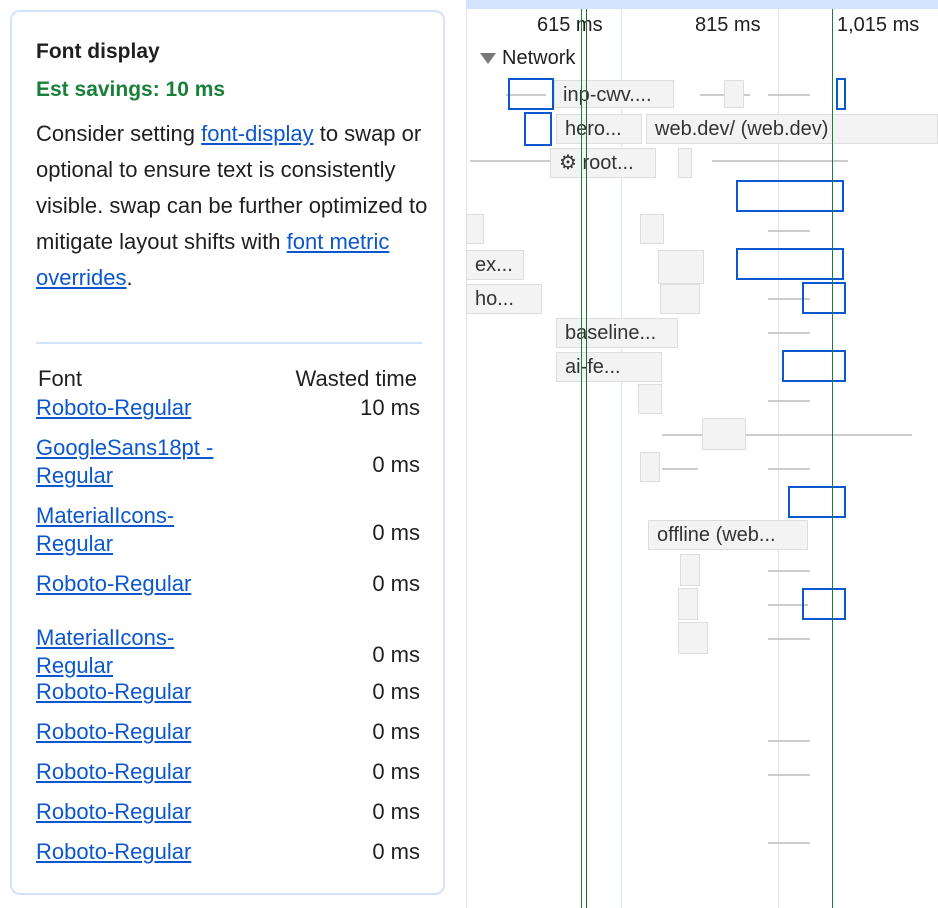 Image resolution: width=938 pixels, height=908 pixels. Describe the element at coordinates (257, 133) in the screenshot. I see `font-display-link: font-display` at that location.